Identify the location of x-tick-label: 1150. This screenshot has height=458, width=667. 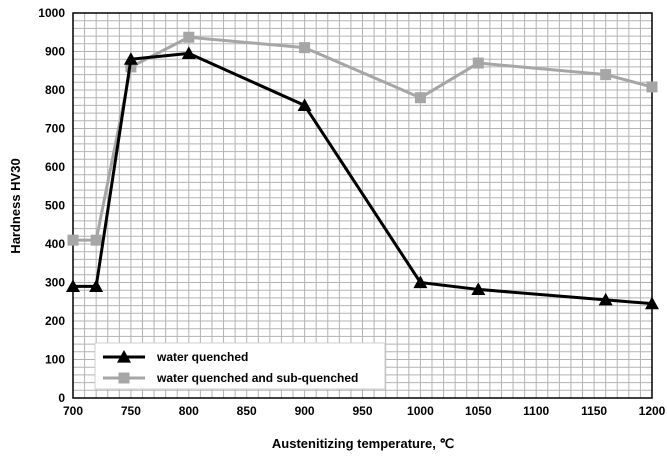
(594, 411).